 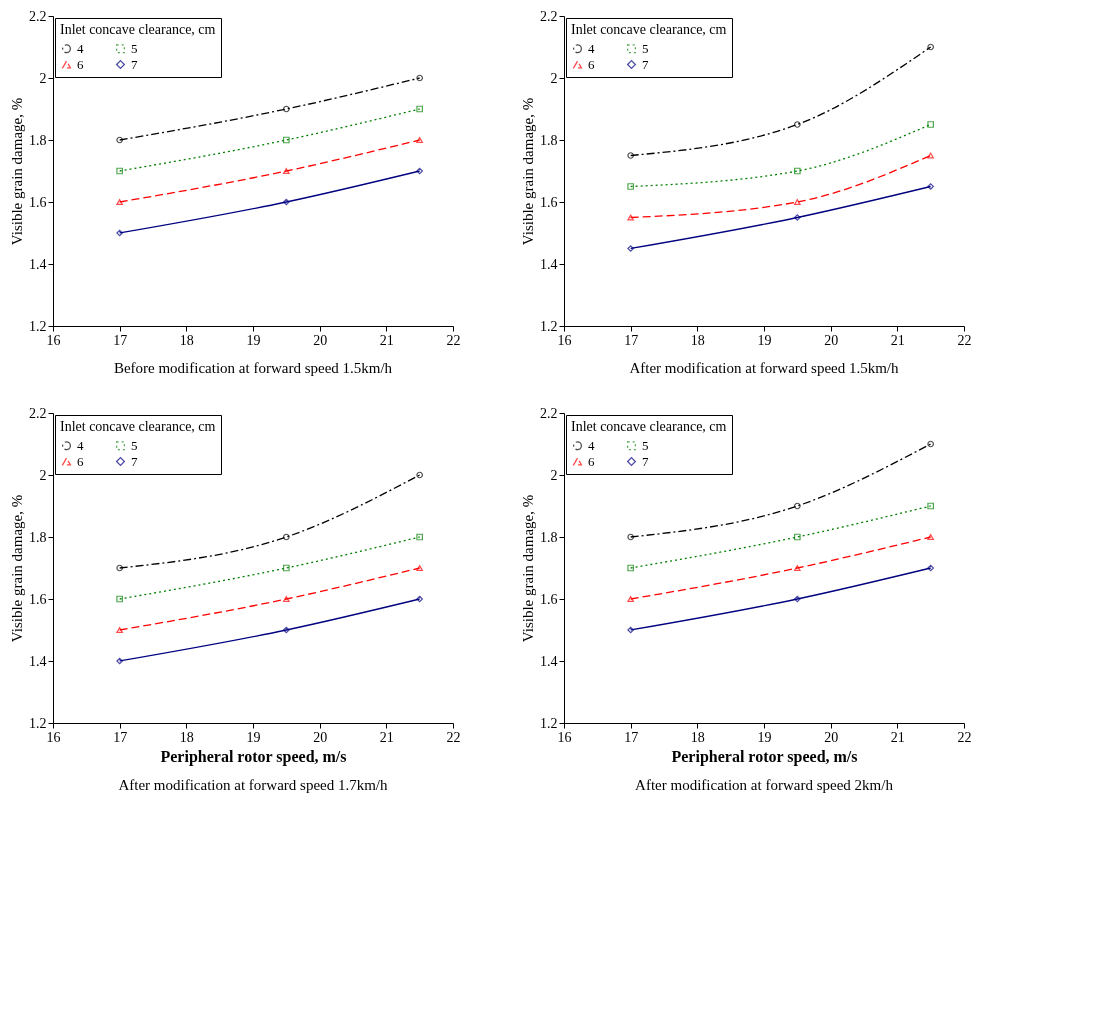 What do you see at coordinates (764, 756) in the screenshot?
I see `x-axis-title: Peripheral rotor speed, m/s` at bounding box center [764, 756].